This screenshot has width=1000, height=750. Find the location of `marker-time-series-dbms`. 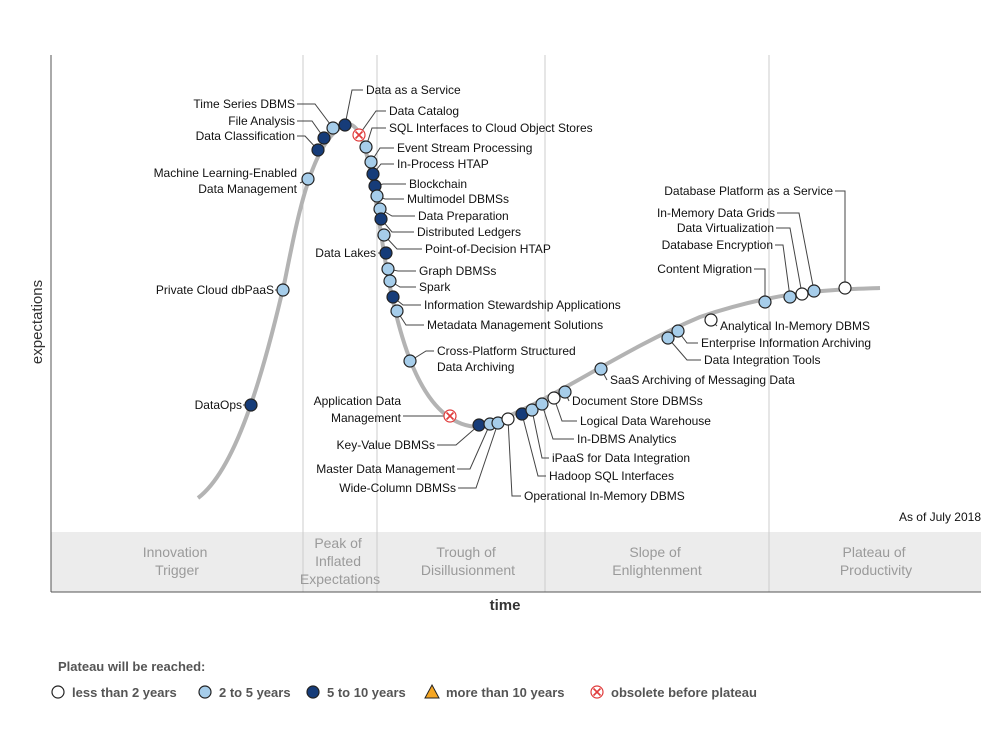

marker-time-series-dbms is located at coordinates (333, 128).